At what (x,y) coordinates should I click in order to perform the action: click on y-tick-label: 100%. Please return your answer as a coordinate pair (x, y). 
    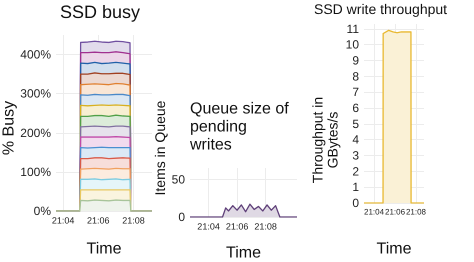
    Looking at the image, I should click on (36, 171).